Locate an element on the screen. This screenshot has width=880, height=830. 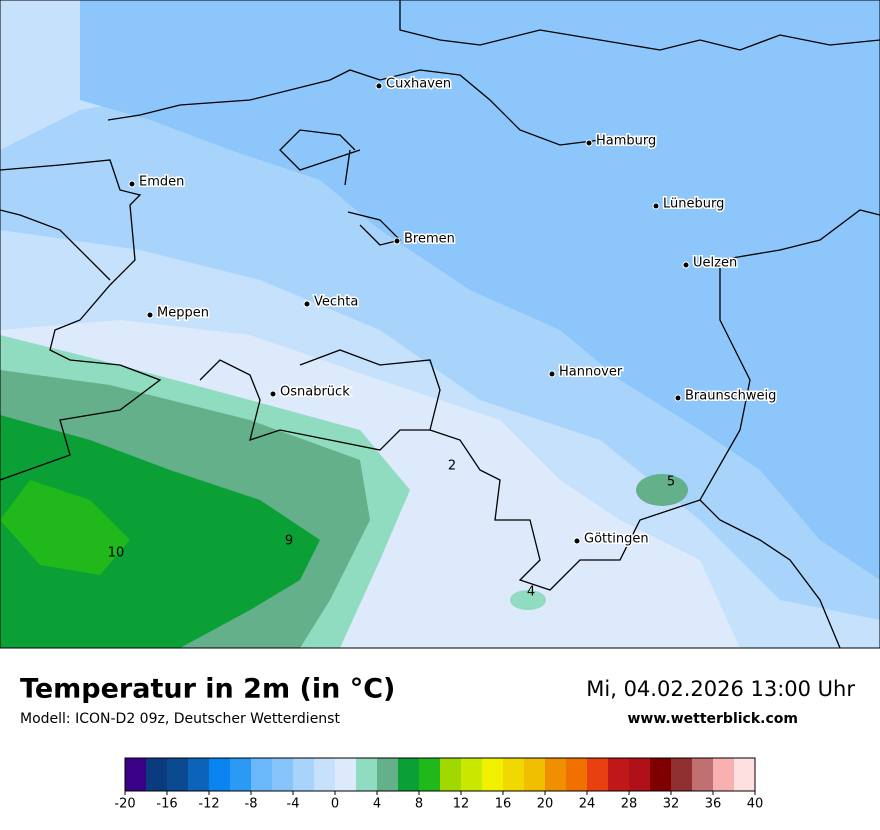
city-label: Hannover is located at coordinates (591, 372).